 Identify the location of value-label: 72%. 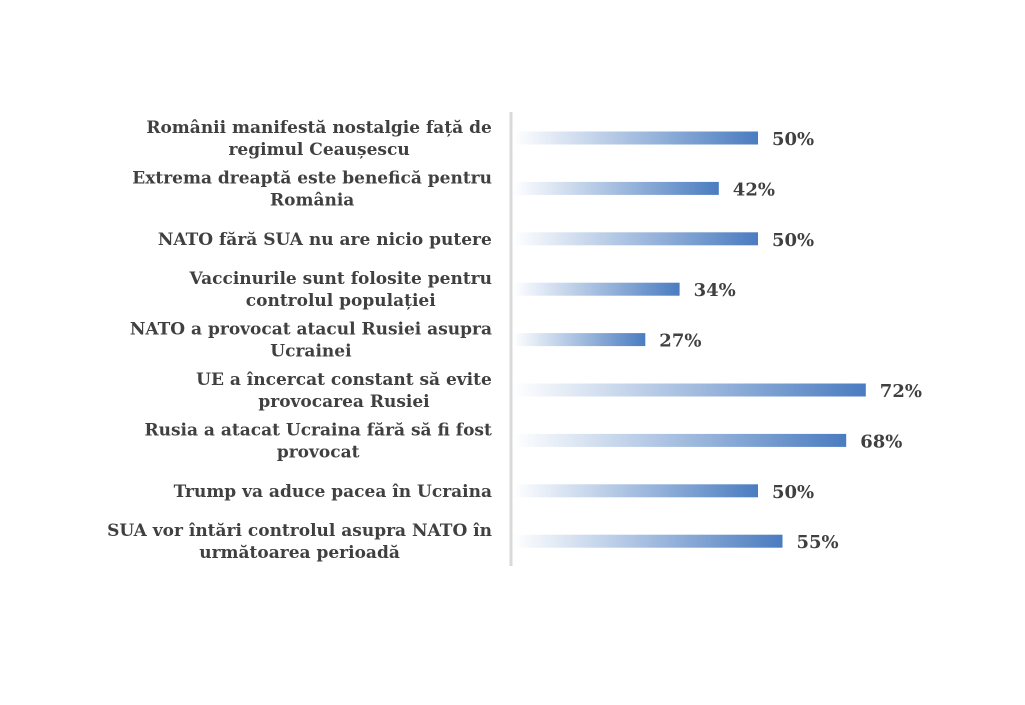
(901, 391).